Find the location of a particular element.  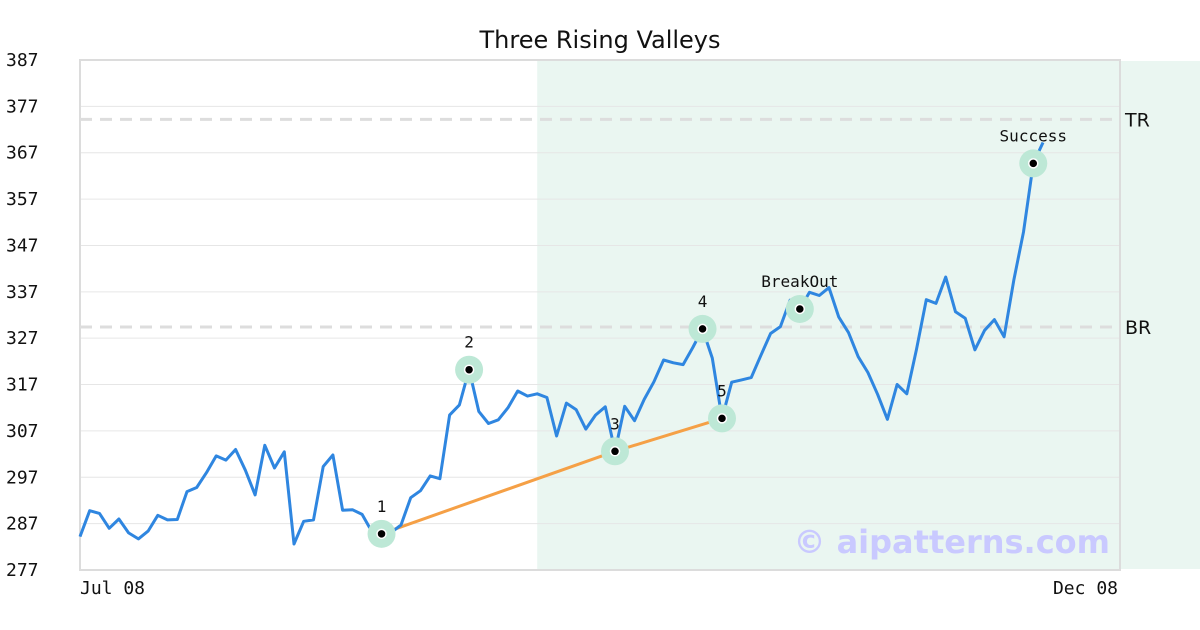

y-tick-label-9: 297 is located at coordinates (22, 477).